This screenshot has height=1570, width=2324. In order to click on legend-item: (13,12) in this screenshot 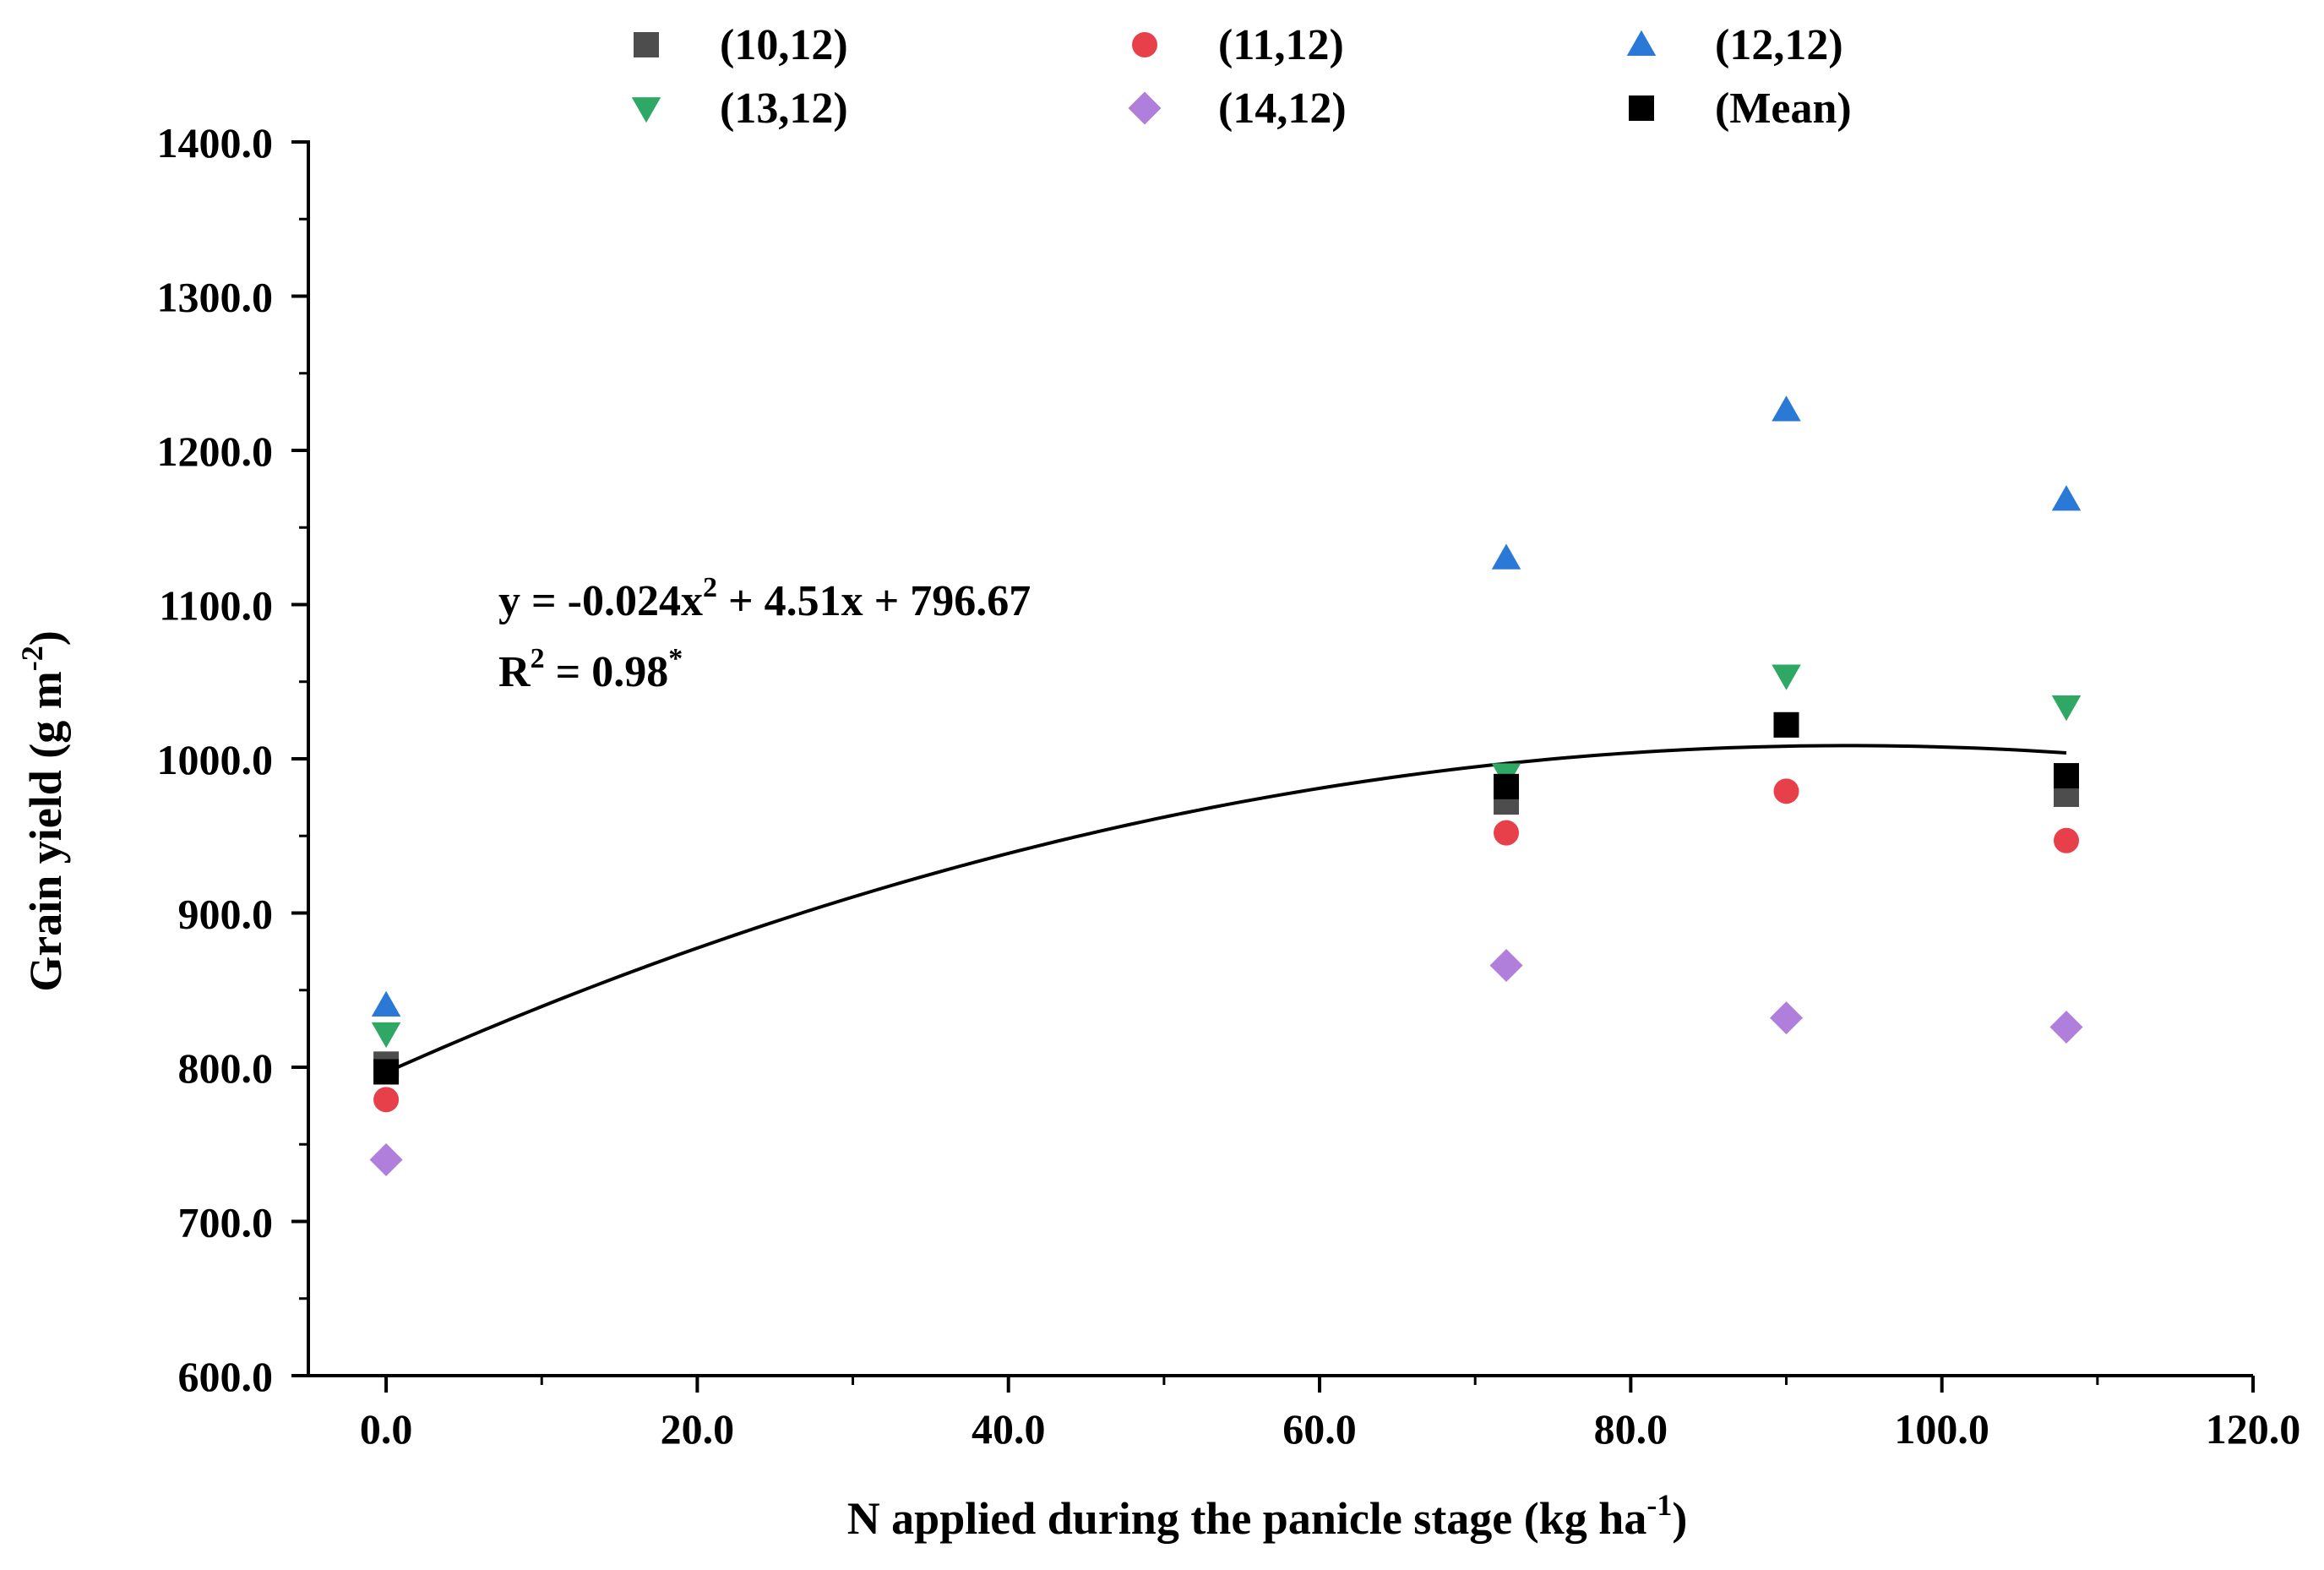, I will do `click(739, 108)`.